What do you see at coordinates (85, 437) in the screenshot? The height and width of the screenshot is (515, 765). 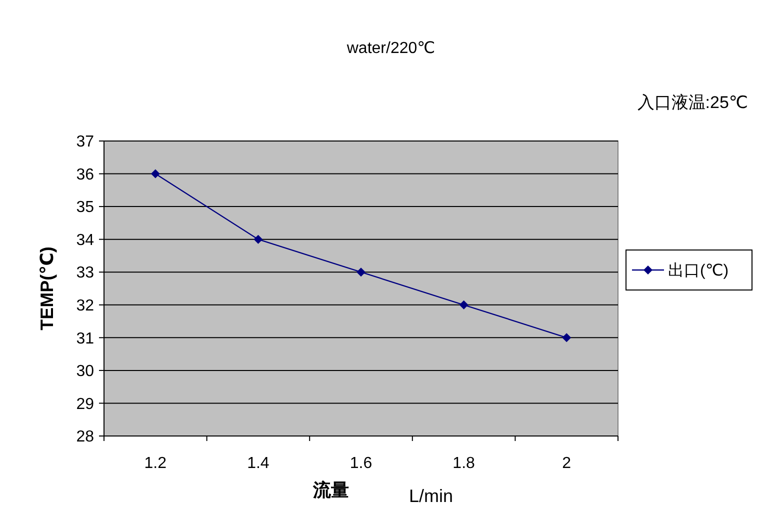 I see `y-tick-label: 28` at bounding box center [85, 437].